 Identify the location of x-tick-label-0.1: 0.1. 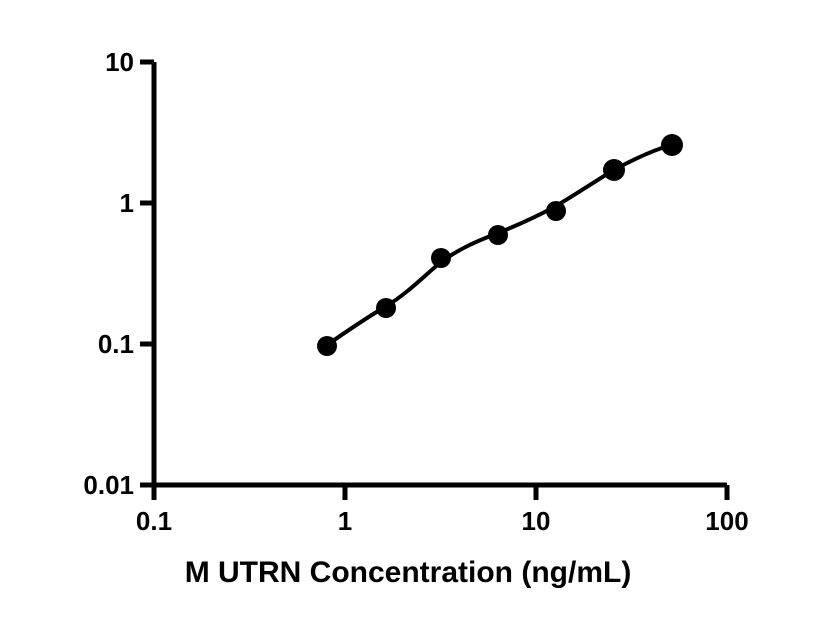
(154, 521).